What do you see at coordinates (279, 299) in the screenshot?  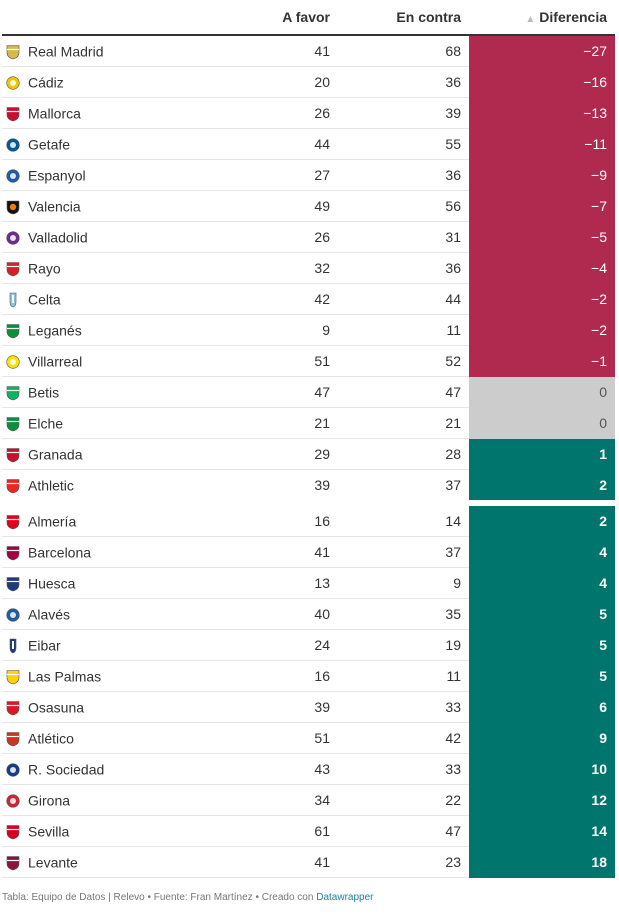 I see `a-favor-cell: 42` at bounding box center [279, 299].